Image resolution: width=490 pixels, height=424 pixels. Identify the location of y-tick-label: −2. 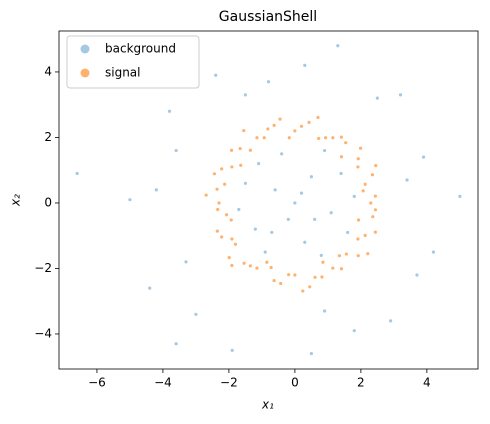
(43, 268).